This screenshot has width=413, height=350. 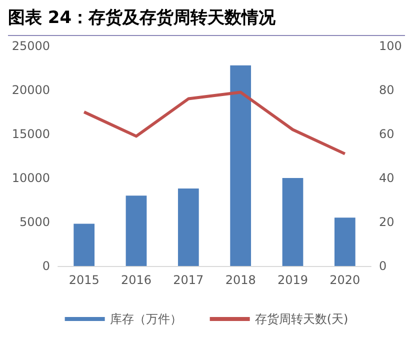 What do you see at coordinates (31, 134) in the screenshot?
I see `y-tick-label: 15000` at bounding box center [31, 134].